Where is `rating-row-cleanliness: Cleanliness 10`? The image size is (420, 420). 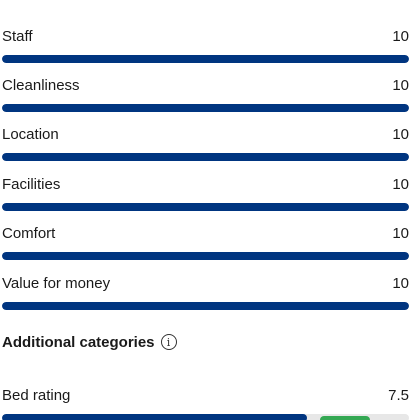 rating-row-cleanliness: Cleanliness 10 is located at coordinates (205, 93).